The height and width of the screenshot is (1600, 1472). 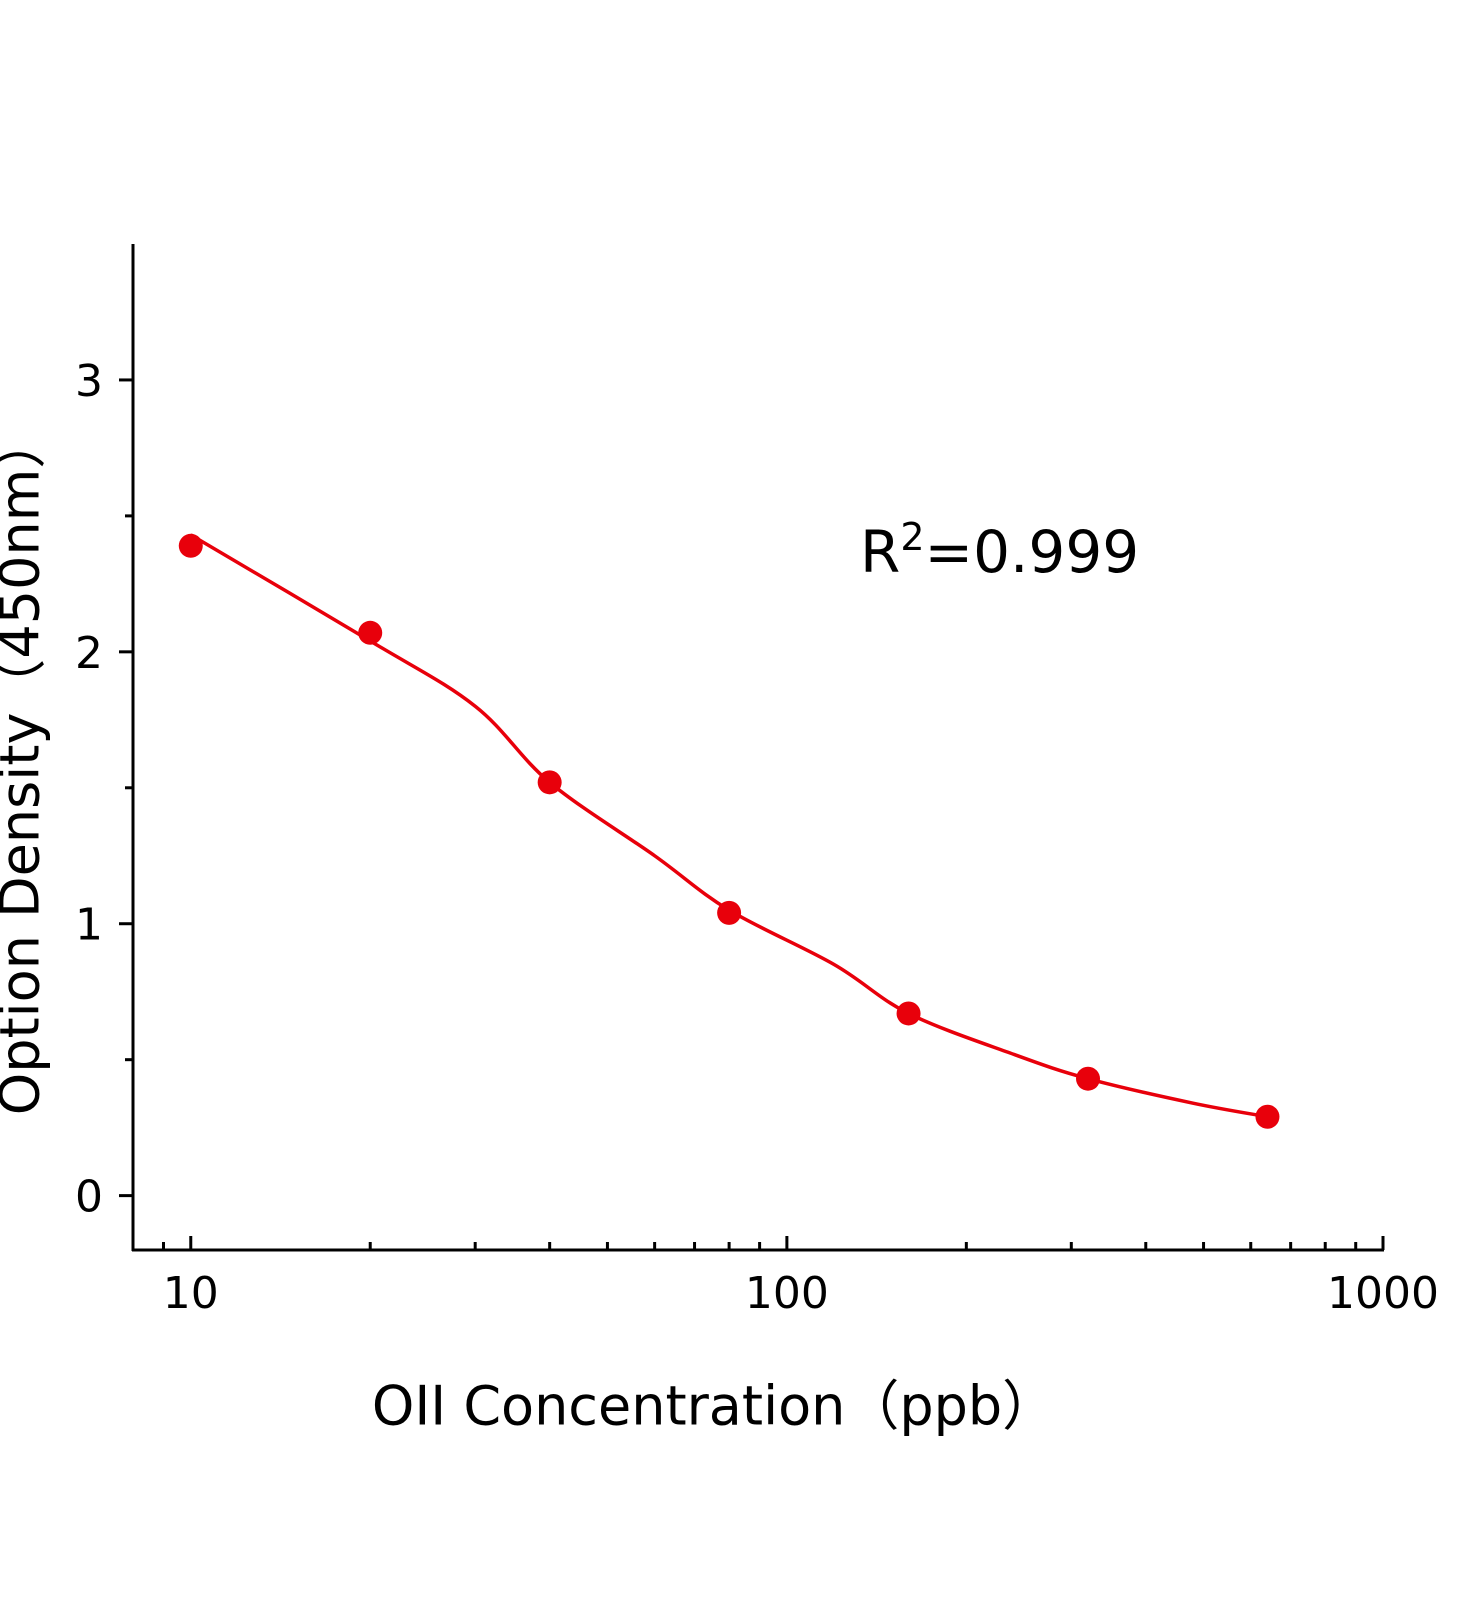 I want to click on y-tick-label: 1, so click(x=89, y=925).